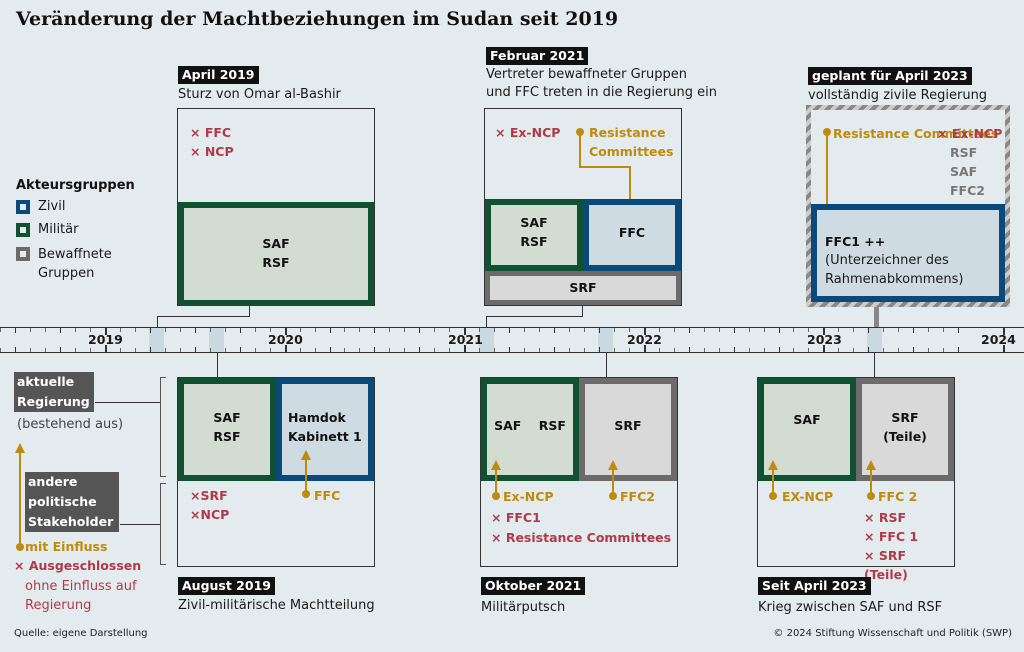 The image size is (1024, 652). I want to click on excluded-item: × Ex-NCP, so click(528, 132).